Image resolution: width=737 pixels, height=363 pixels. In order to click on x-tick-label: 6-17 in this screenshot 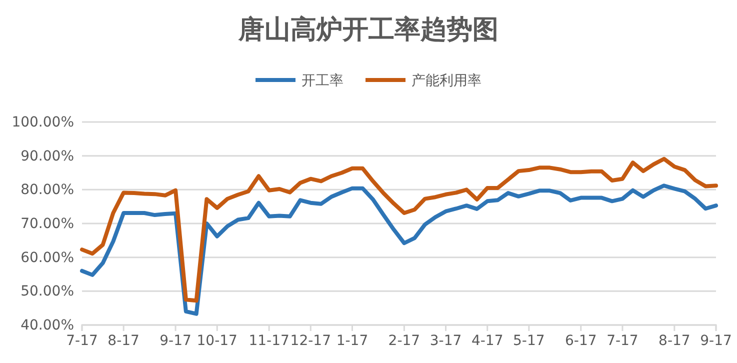, I will do `click(580, 340)`.